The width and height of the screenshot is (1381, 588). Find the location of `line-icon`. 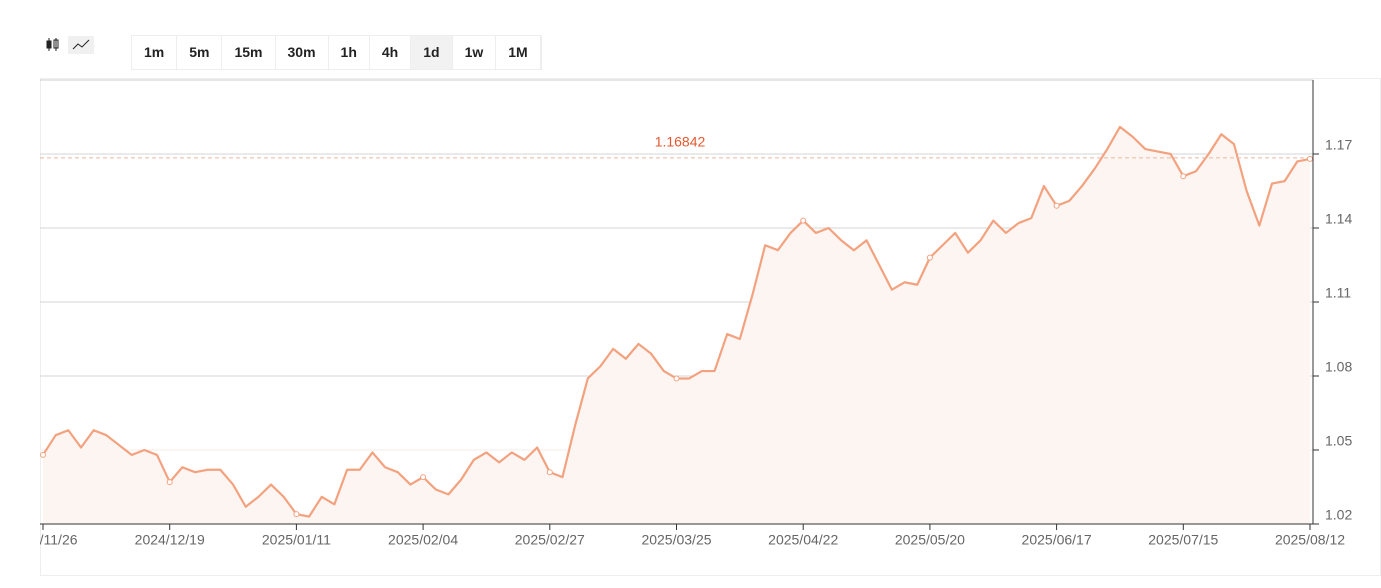

line-icon is located at coordinates (81, 44).